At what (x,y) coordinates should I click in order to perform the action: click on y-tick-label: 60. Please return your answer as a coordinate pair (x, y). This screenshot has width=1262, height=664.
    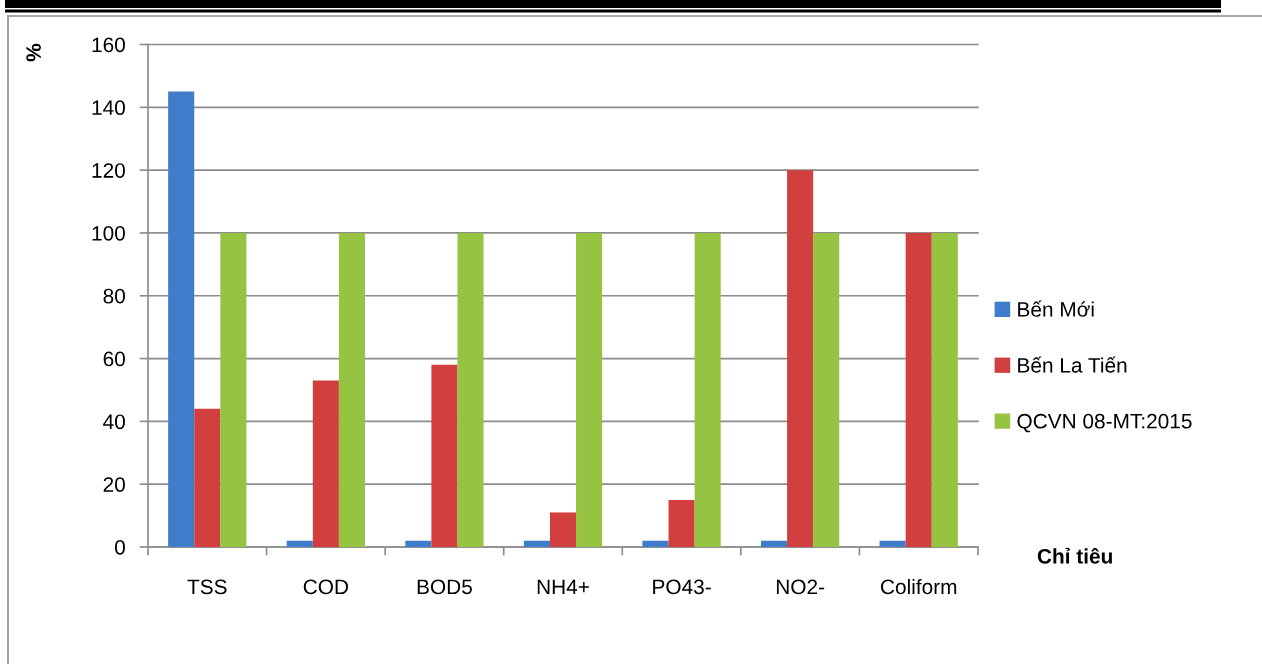
    Looking at the image, I should click on (114, 359).